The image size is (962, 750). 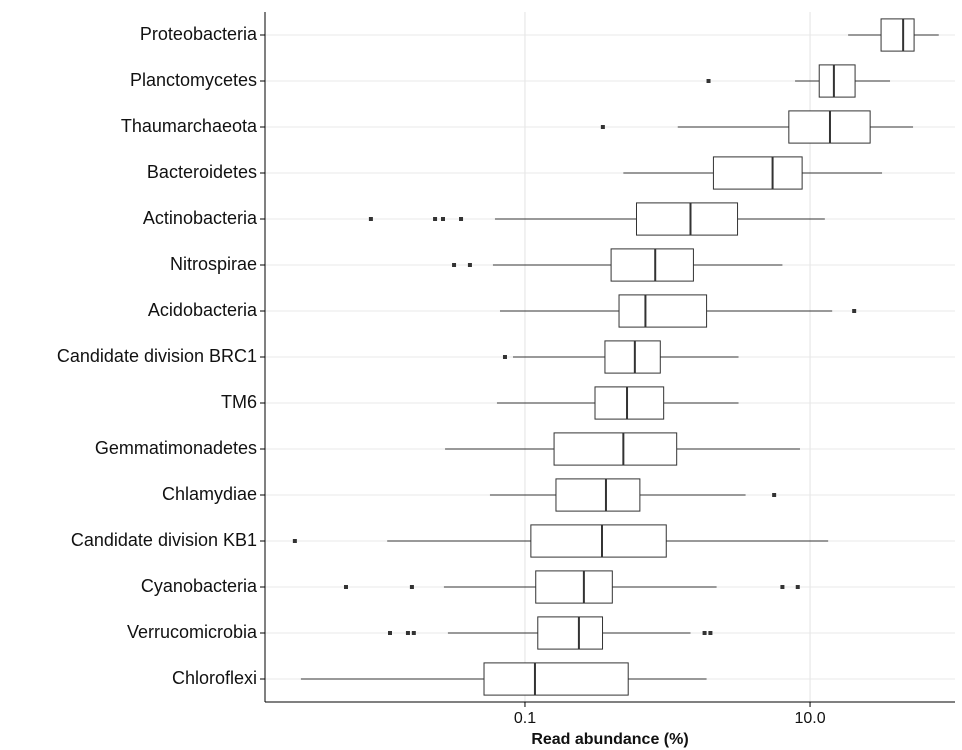 I want to click on y-tick-label: TM6, so click(x=239, y=402).